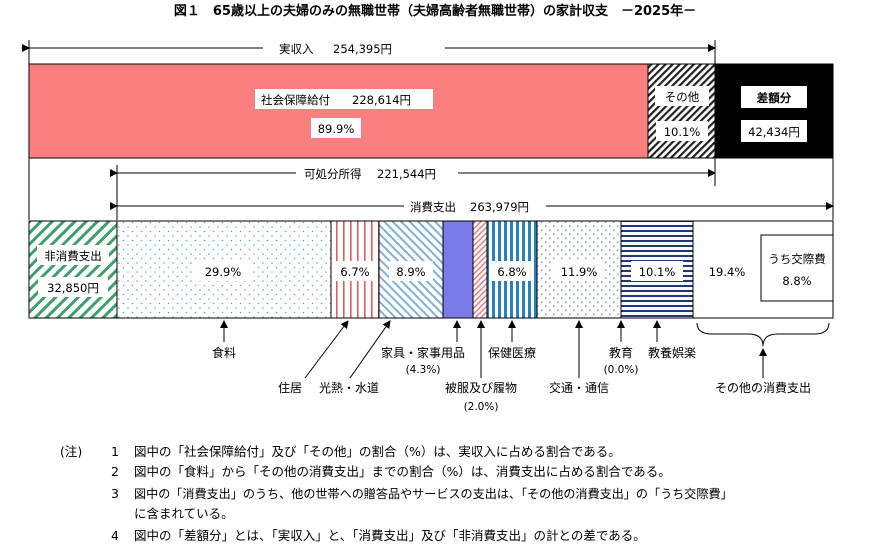 The width and height of the screenshot is (870, 548). I want to click on income-other-pct: 10.1%, so click(682, 132).